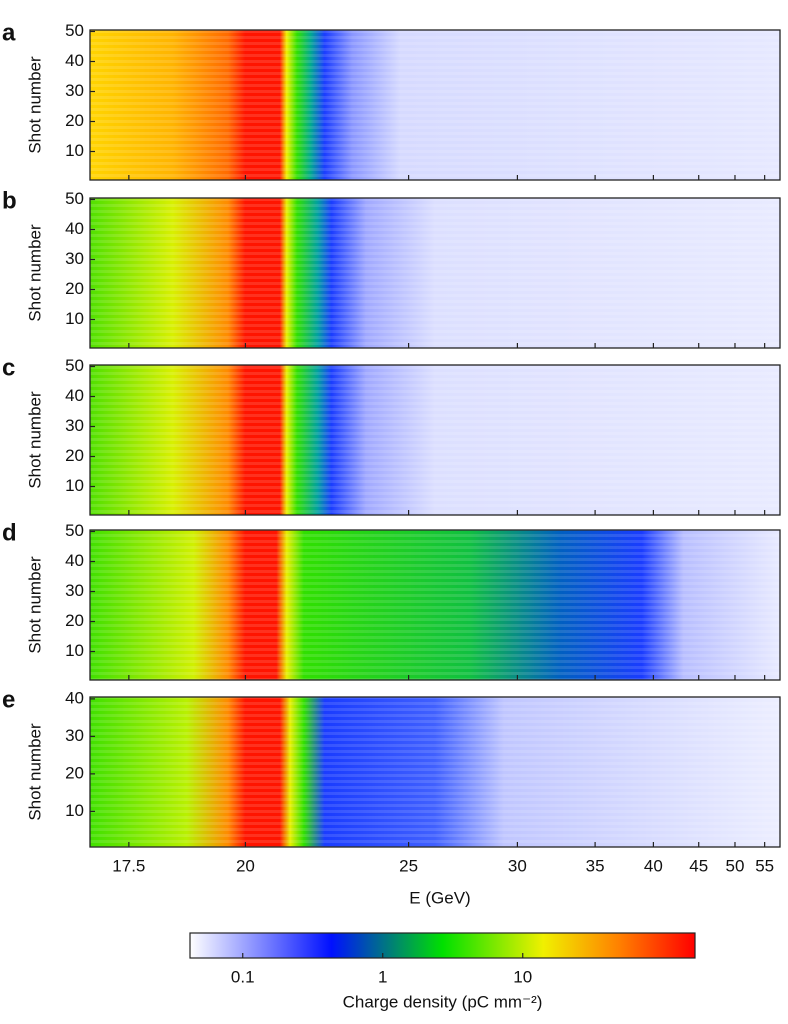 This screenshot has width=788, height=1024. Describe the element at coordinates (439, 897) in the screenshot. I see `x-axis-label: E (GeV)` at that location.